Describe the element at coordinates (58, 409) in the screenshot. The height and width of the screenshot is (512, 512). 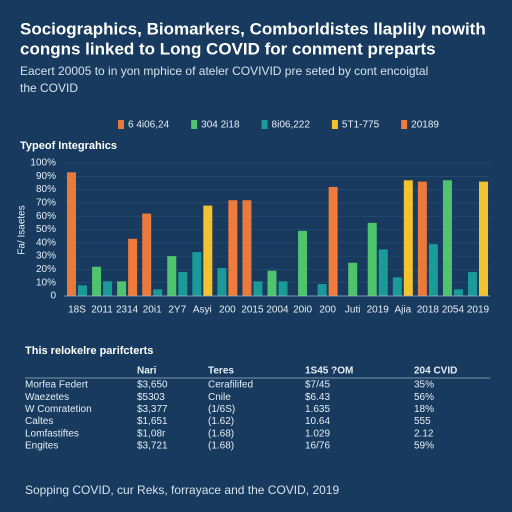
I see `table-cell: W Comratetion` at that location.